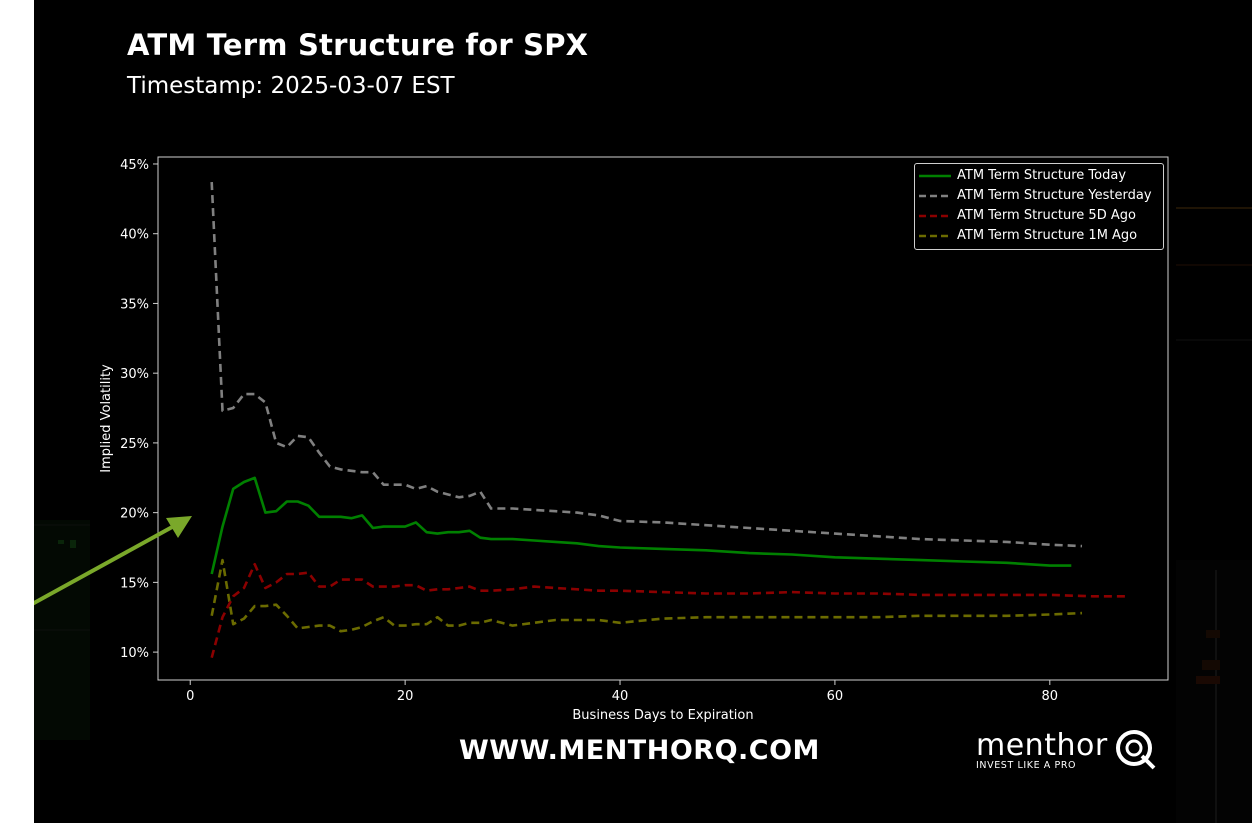 This screenshot has height=823, width=1252. I want to click on brand-logo: menthor INVEST LIKE A PRO, so click(1066, 749).